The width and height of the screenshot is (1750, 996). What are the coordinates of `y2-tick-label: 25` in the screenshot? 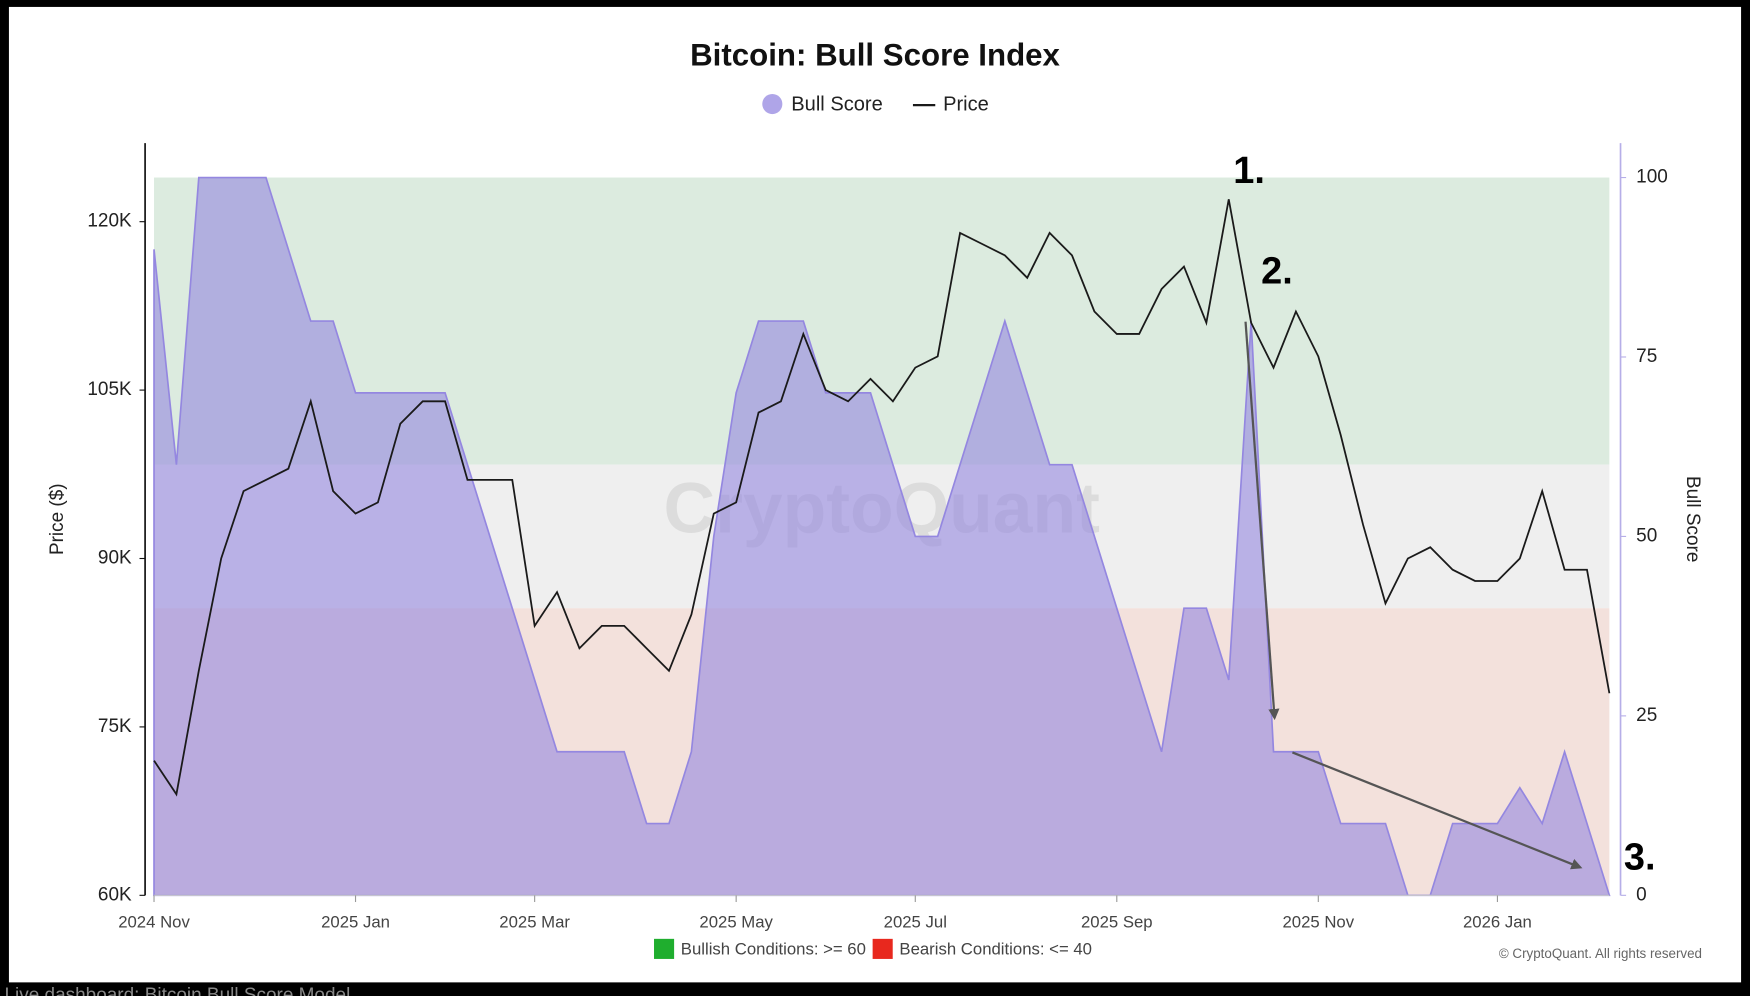 It's located at (1646, 715).